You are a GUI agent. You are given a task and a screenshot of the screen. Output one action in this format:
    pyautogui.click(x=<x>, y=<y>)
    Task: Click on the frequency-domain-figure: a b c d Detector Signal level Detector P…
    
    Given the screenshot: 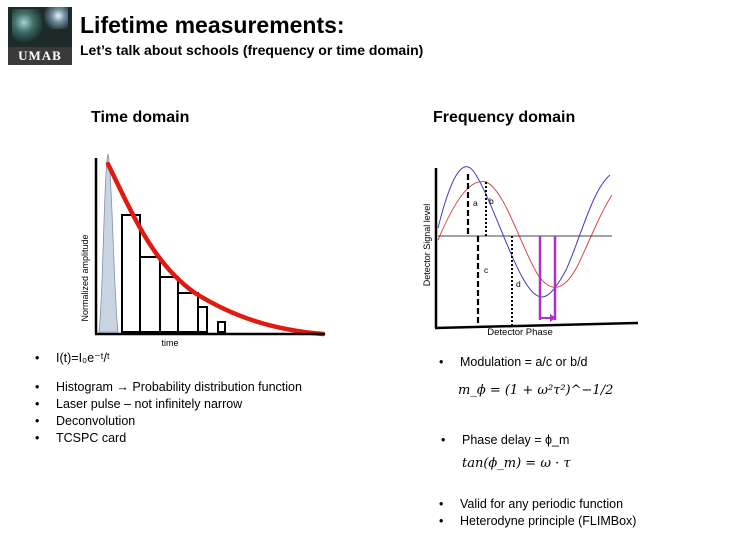 What is the action you would take?
    pyautogui.click(x=530, y=252)
    